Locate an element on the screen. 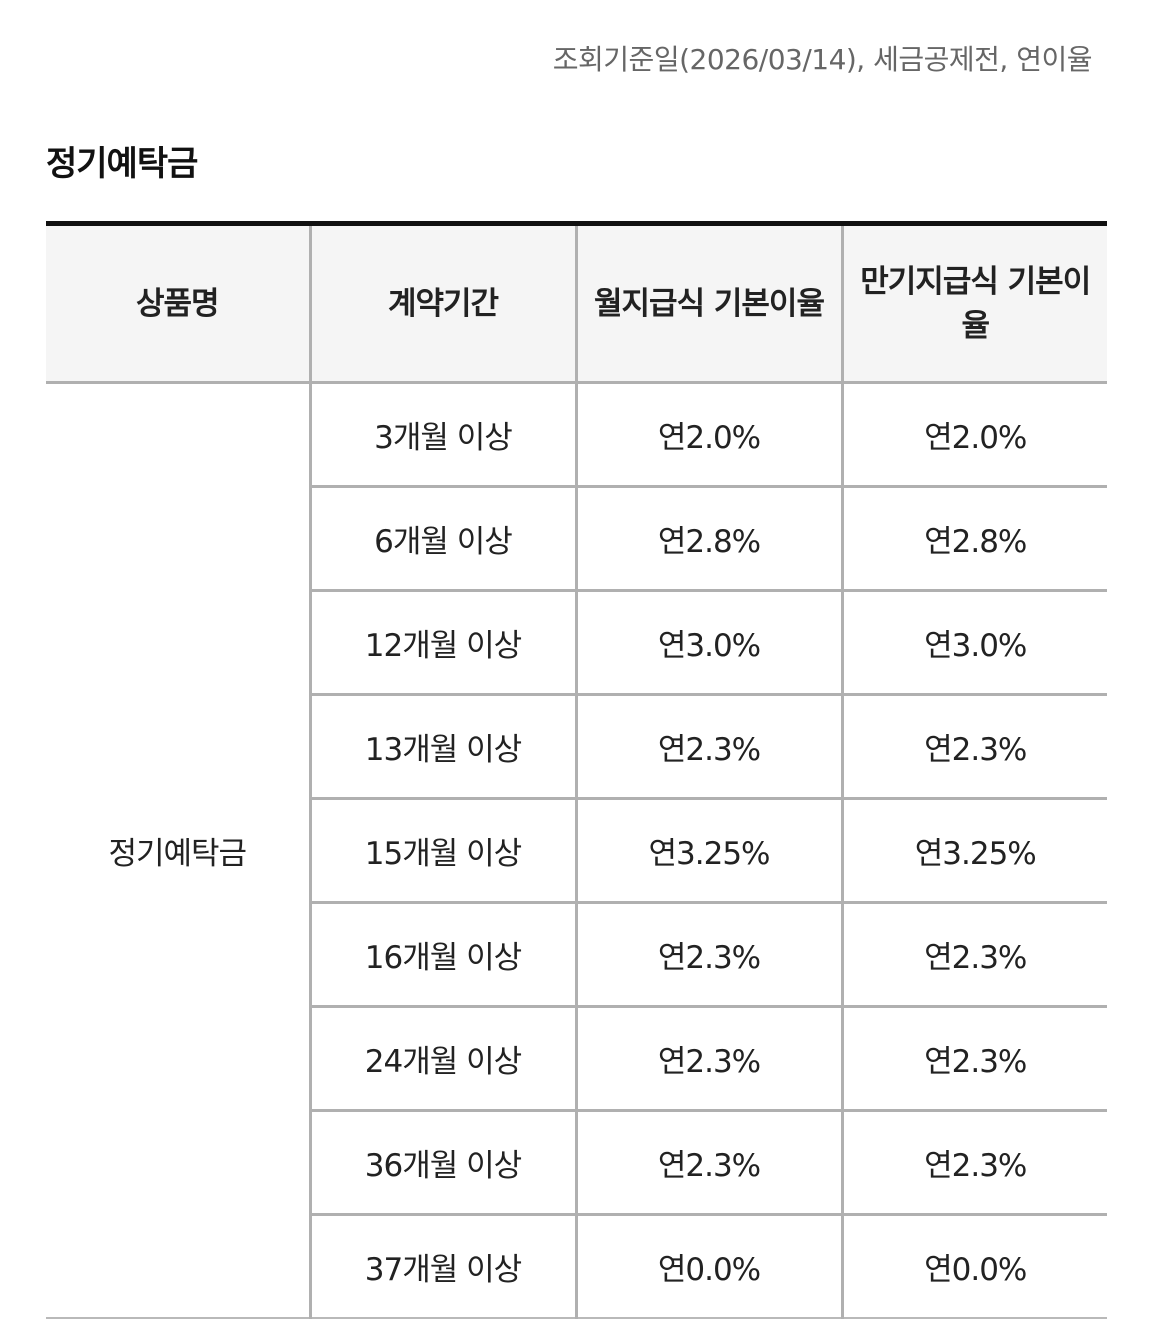  period-cell: 13개월 이상 is located at coordinates (442, 747).